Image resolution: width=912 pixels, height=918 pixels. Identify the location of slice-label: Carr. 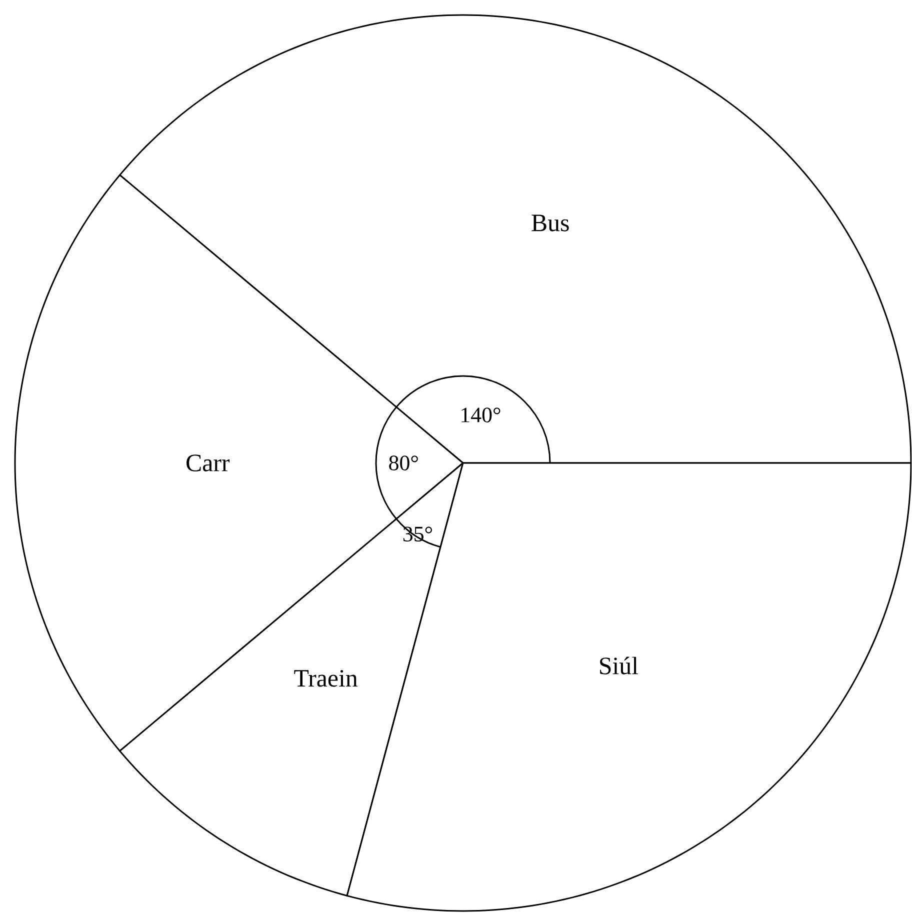
(208, 463).